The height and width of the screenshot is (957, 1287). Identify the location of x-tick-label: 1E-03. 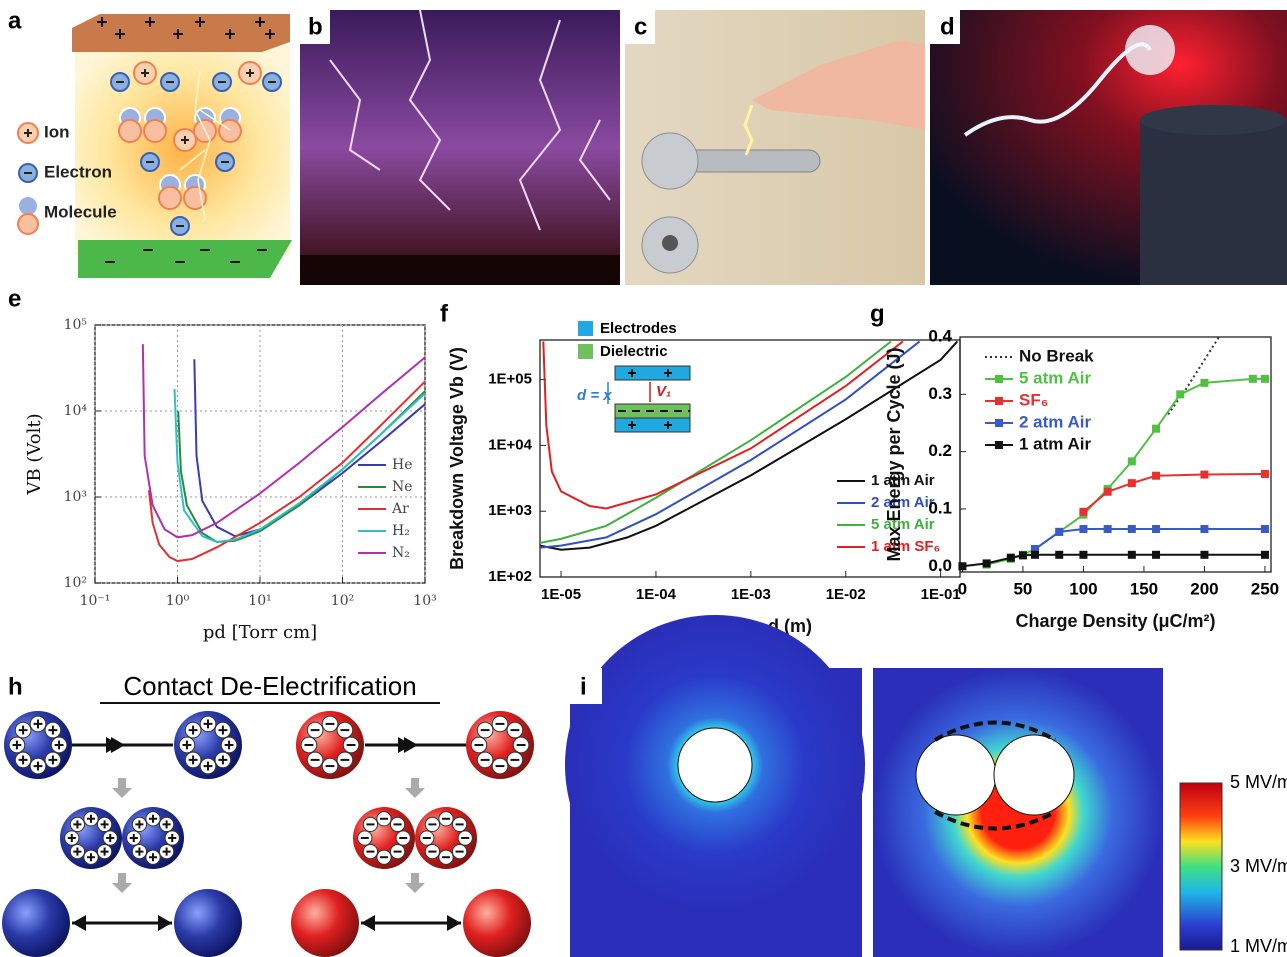
(751, 594).